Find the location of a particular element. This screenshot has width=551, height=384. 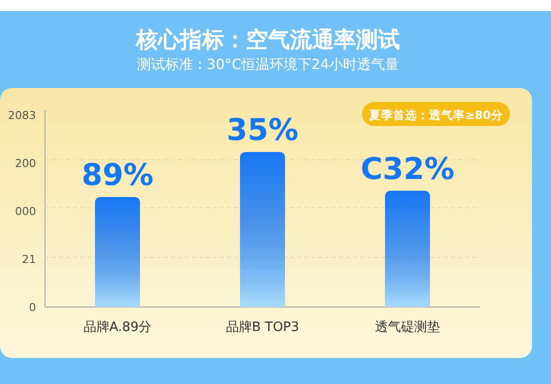

chart-subtitle: 测试标准：30°C恒温环境下24小时透气量 is located at coordinates (268, 65).